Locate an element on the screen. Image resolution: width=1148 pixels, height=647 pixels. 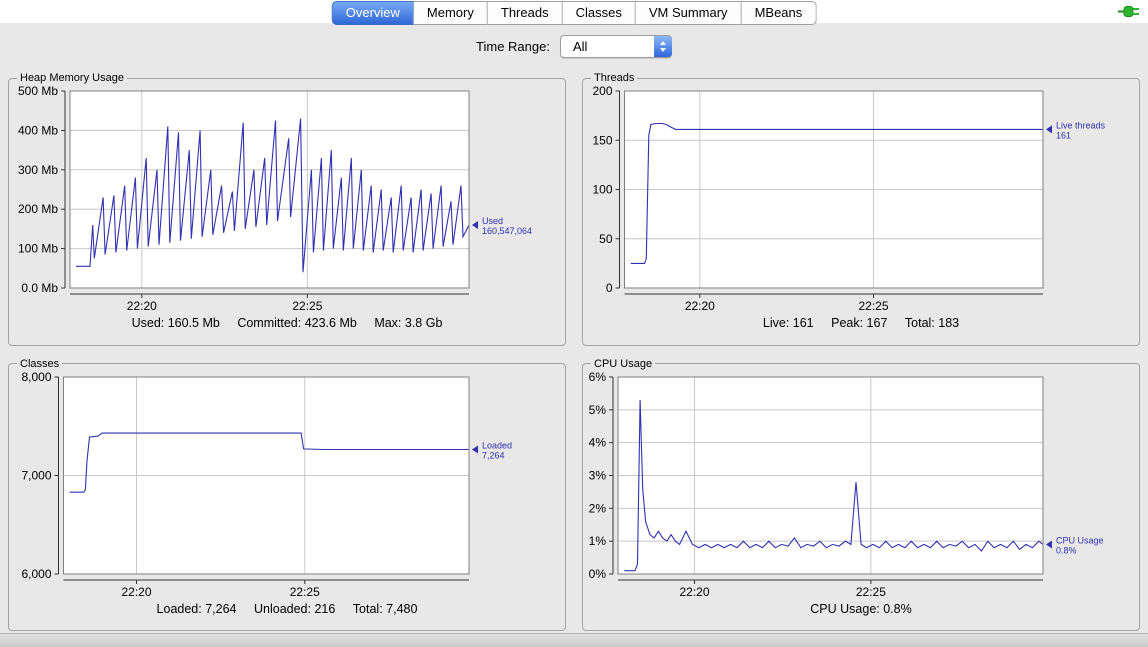
tab-threads: Threads is located at coordinates (525, 13).